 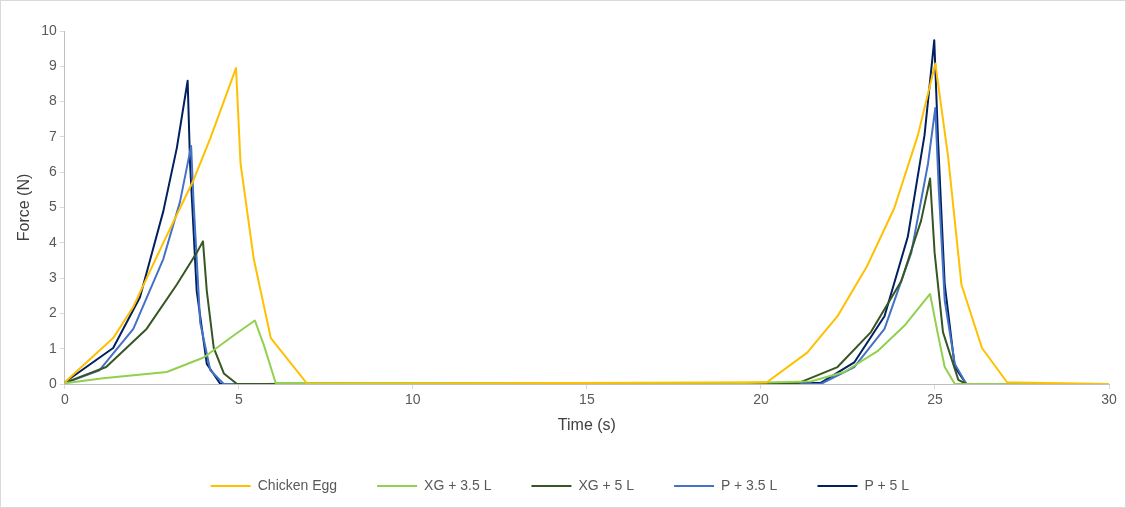 I want to click on x-tick-label: 25, so click(x=935, y=399).